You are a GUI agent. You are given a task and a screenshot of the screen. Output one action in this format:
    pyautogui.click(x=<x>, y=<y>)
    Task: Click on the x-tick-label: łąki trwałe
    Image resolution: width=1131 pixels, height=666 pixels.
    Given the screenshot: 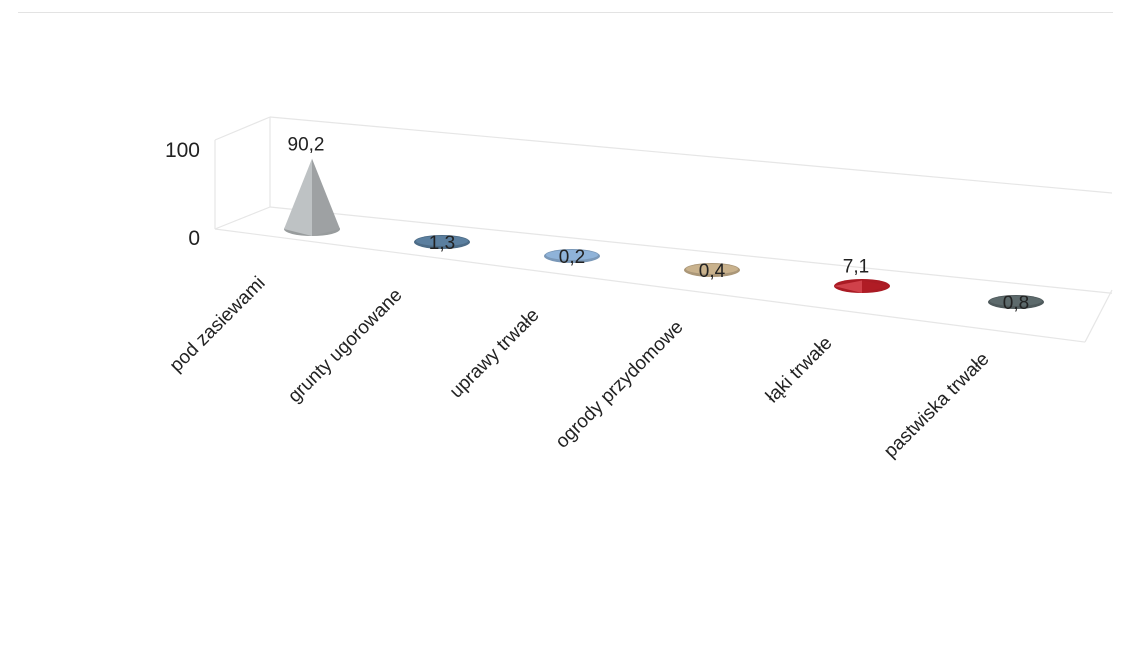 What is the action you would take?
    pyautogui.click(x=799, y=370)
    